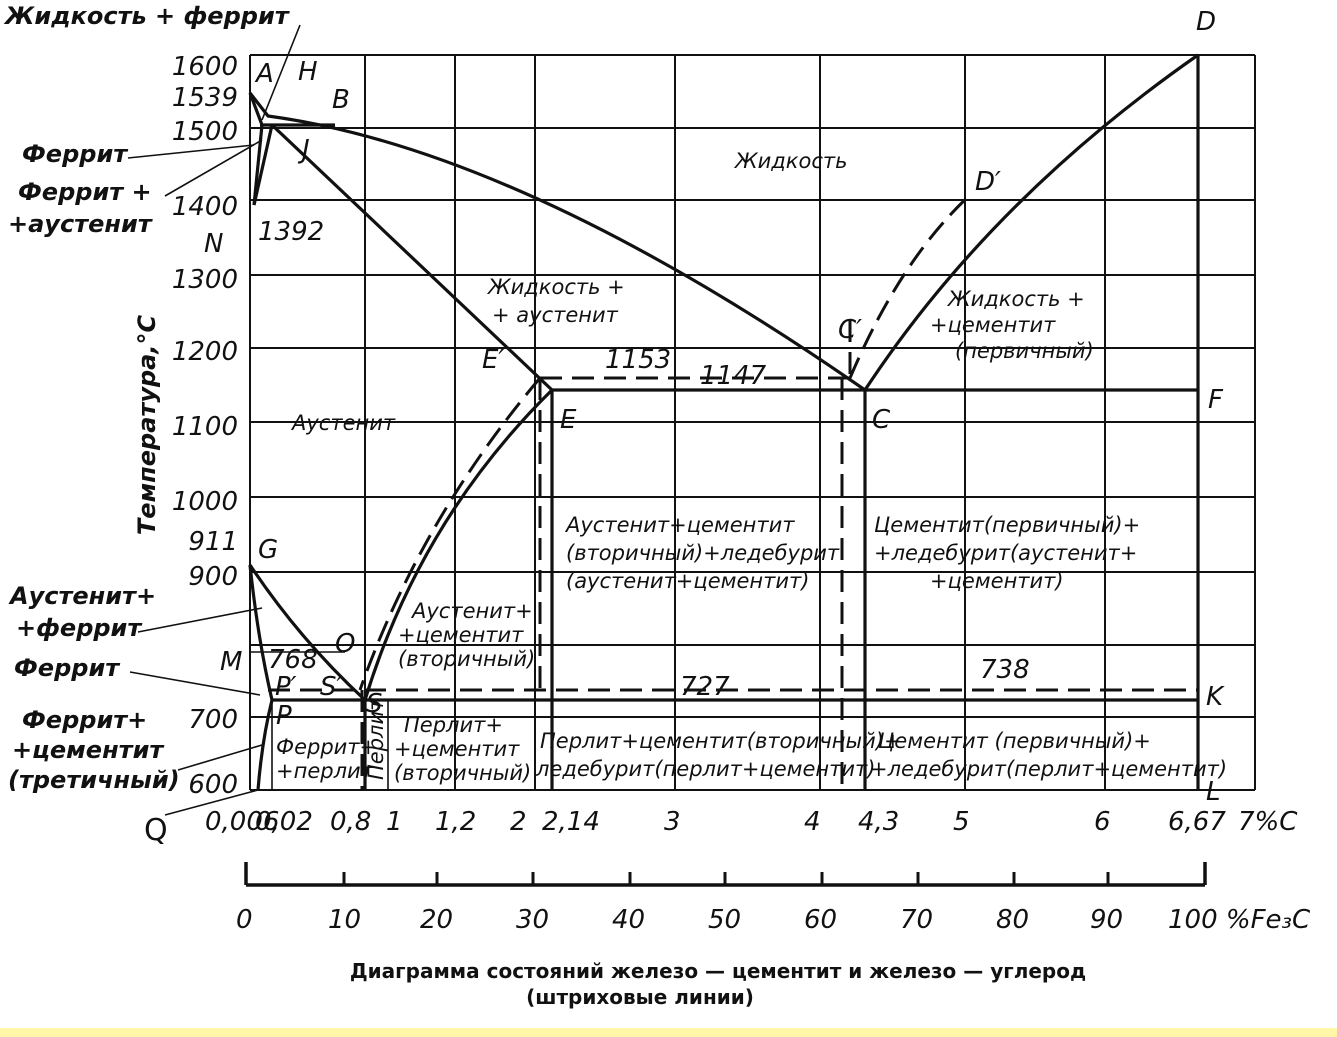 This screenshot has height=1037, width=1337. I want to click on label-ferrite-austenite-2: +аустенит, so click(81, 224).